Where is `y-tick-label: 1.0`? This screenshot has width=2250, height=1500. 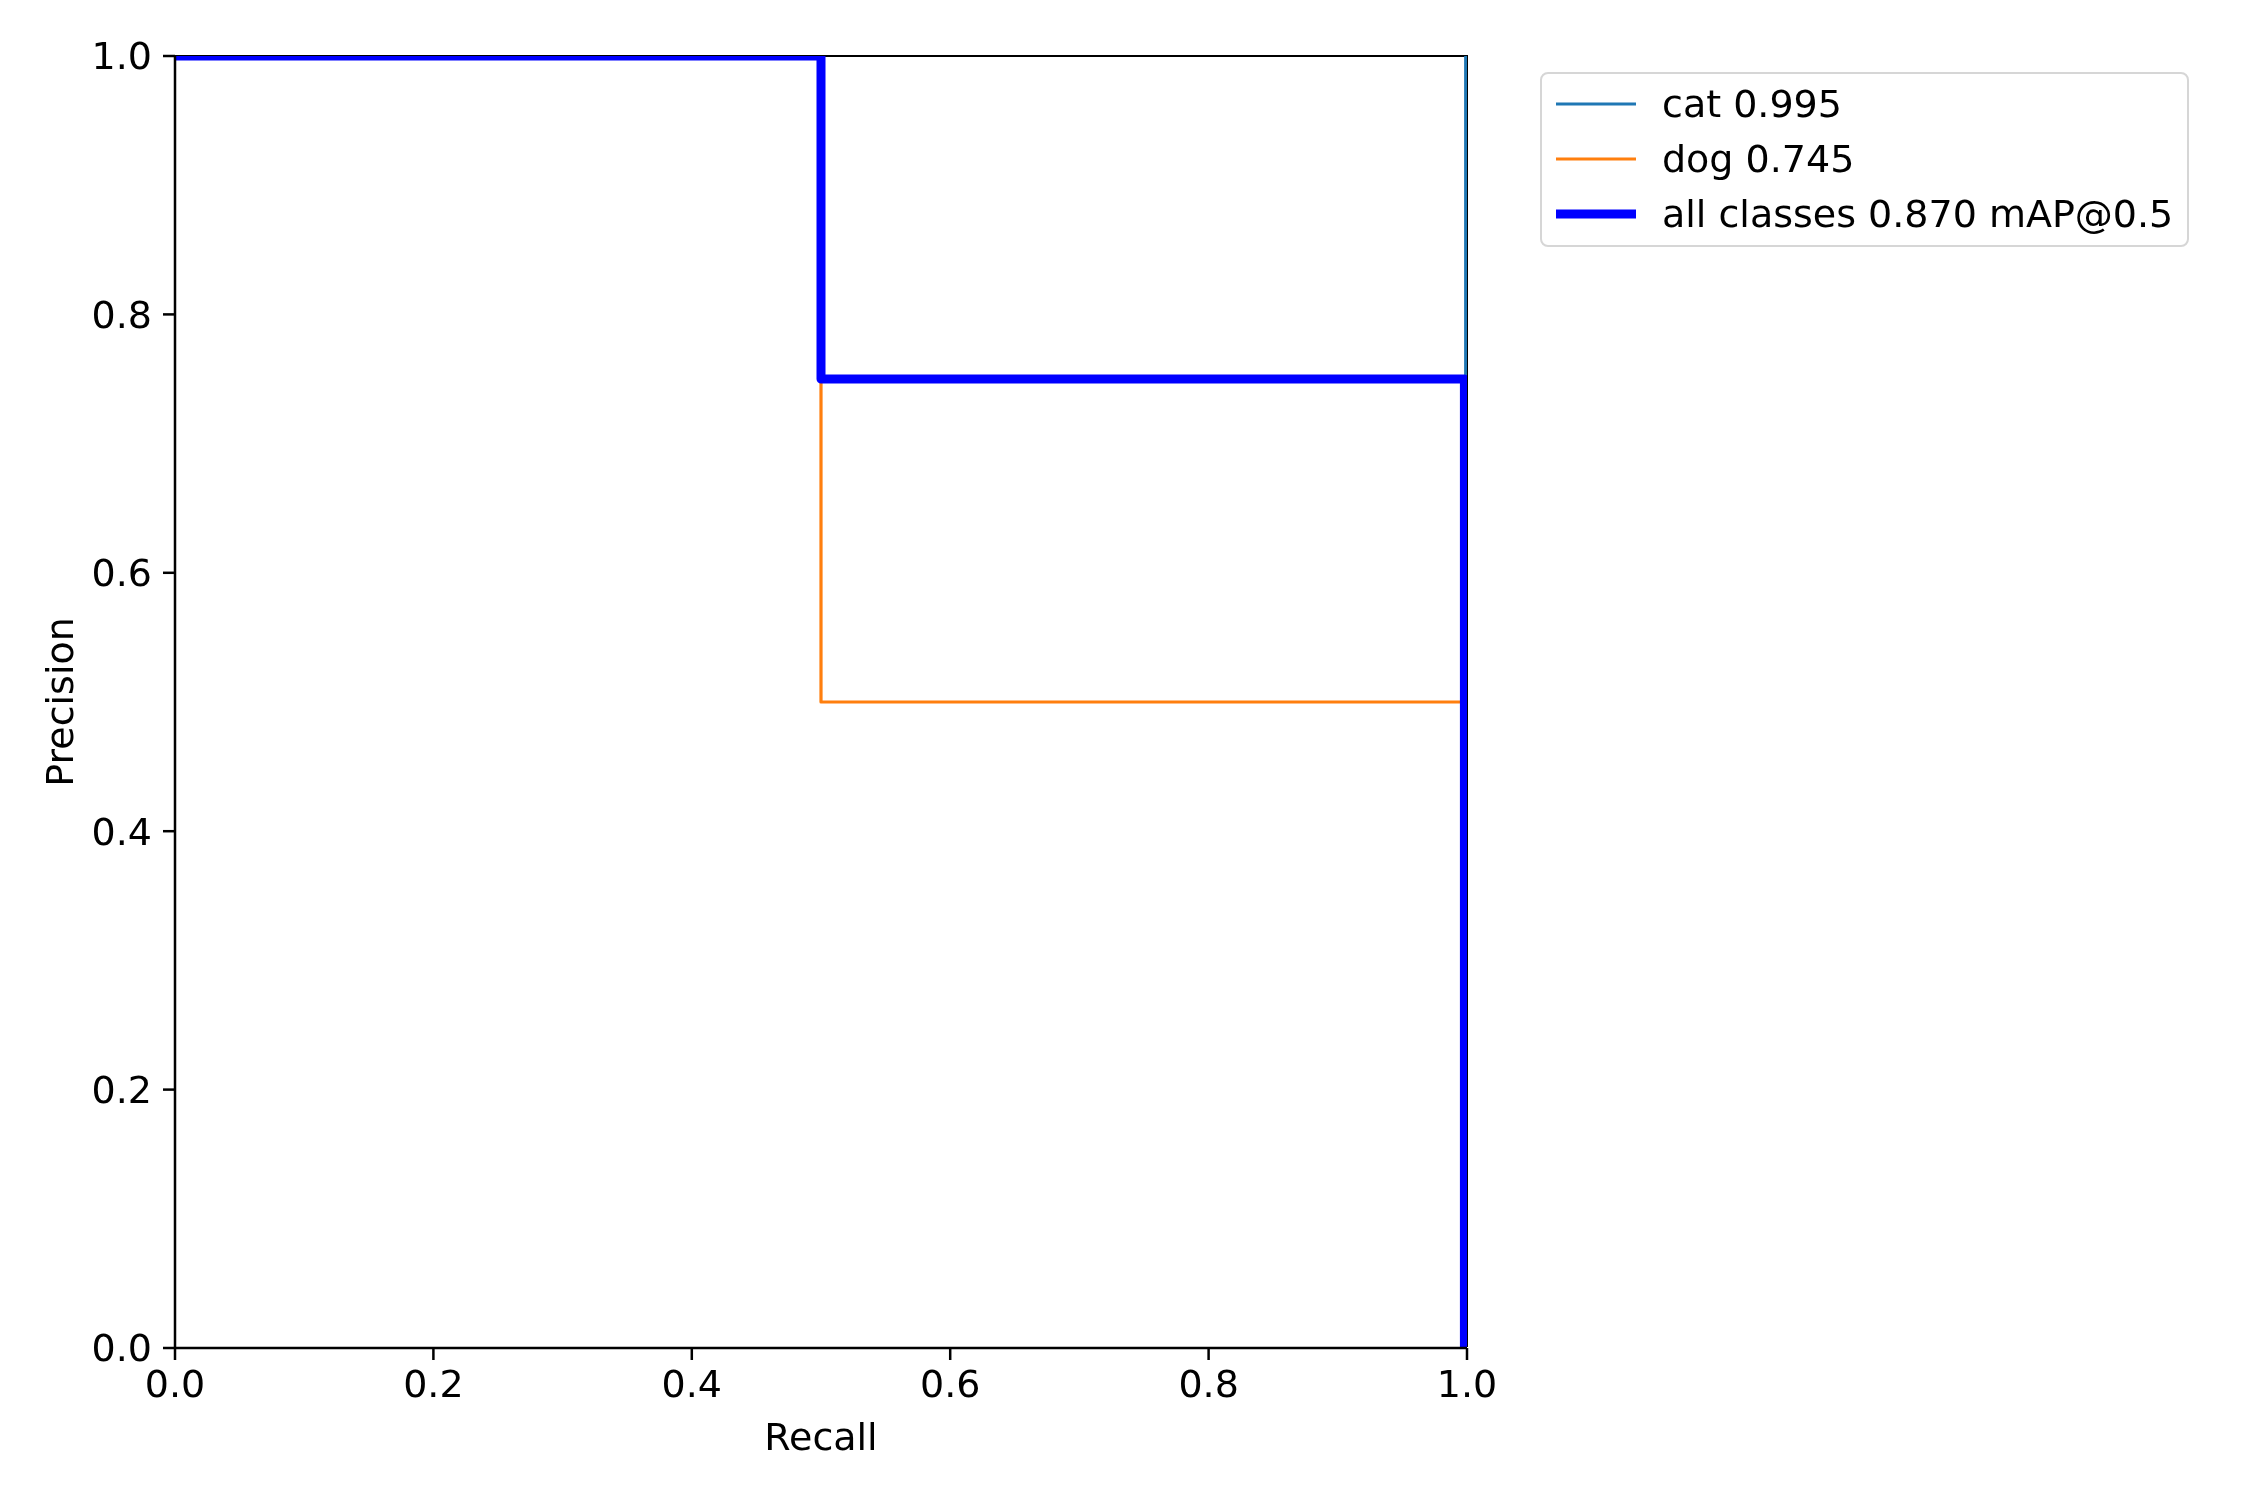
y-tick-label: 1.0 is located at coordinates (121, 56).